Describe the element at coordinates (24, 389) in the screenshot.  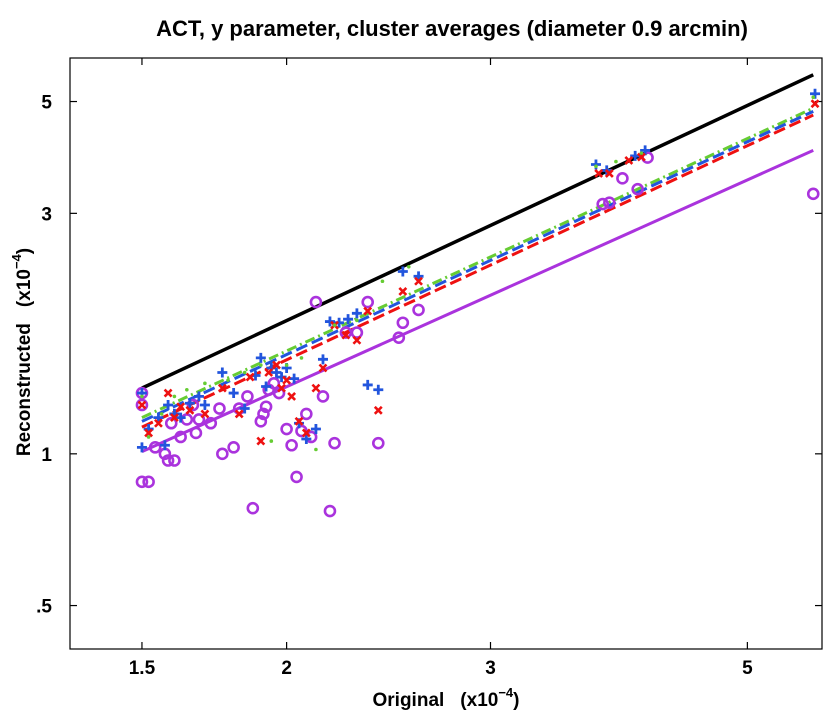
I see `y-axis-label-text: Reconstructed` at that location.